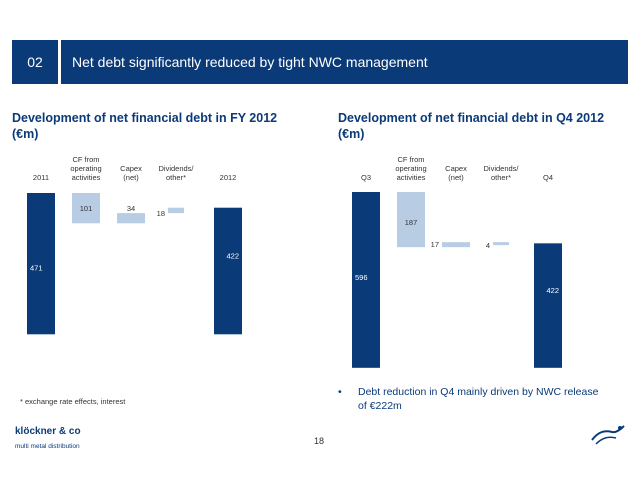  I want to click on value-label-q4-0: 596, so click(361, 277).